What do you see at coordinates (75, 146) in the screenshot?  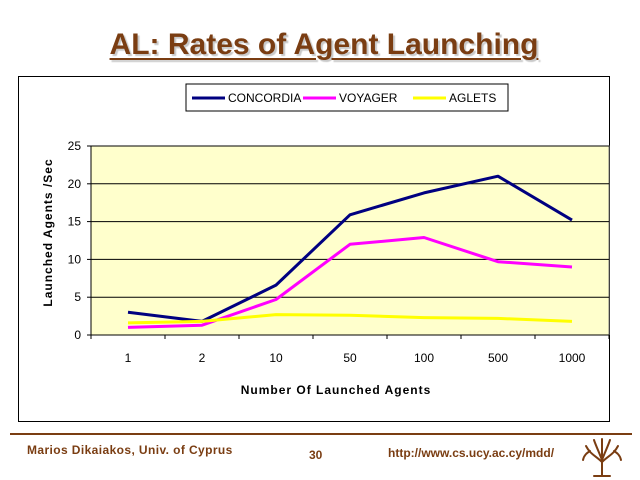 I see `y-tick-label: 25` at bounding box center [75, 146].